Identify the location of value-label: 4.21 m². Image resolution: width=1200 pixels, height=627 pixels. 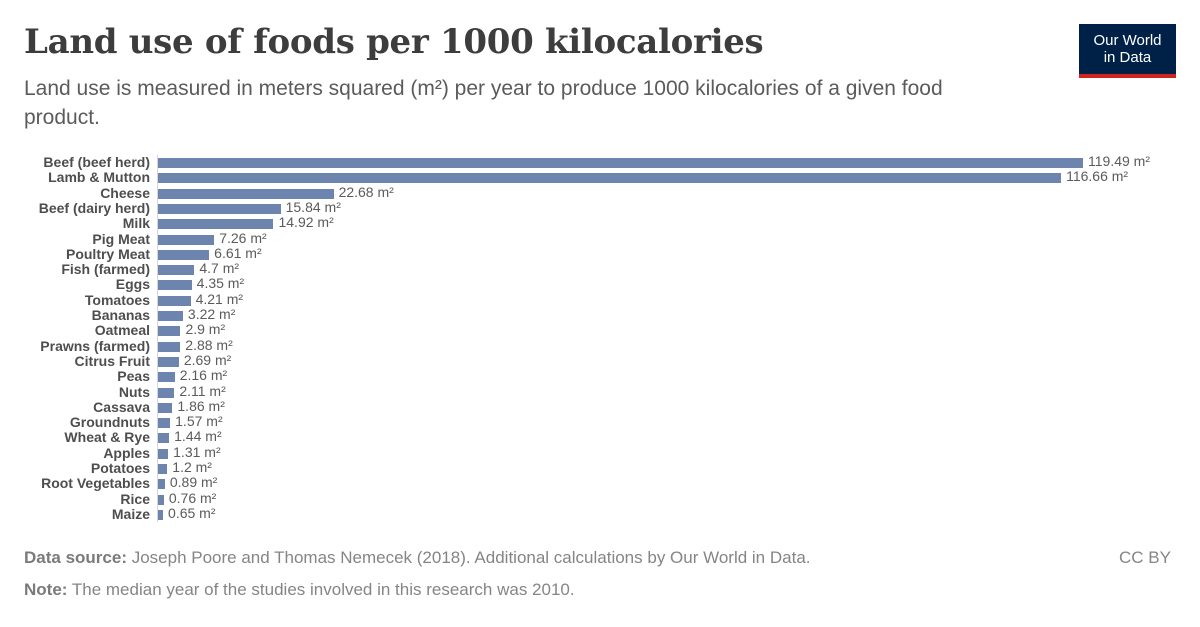
(219, 298).